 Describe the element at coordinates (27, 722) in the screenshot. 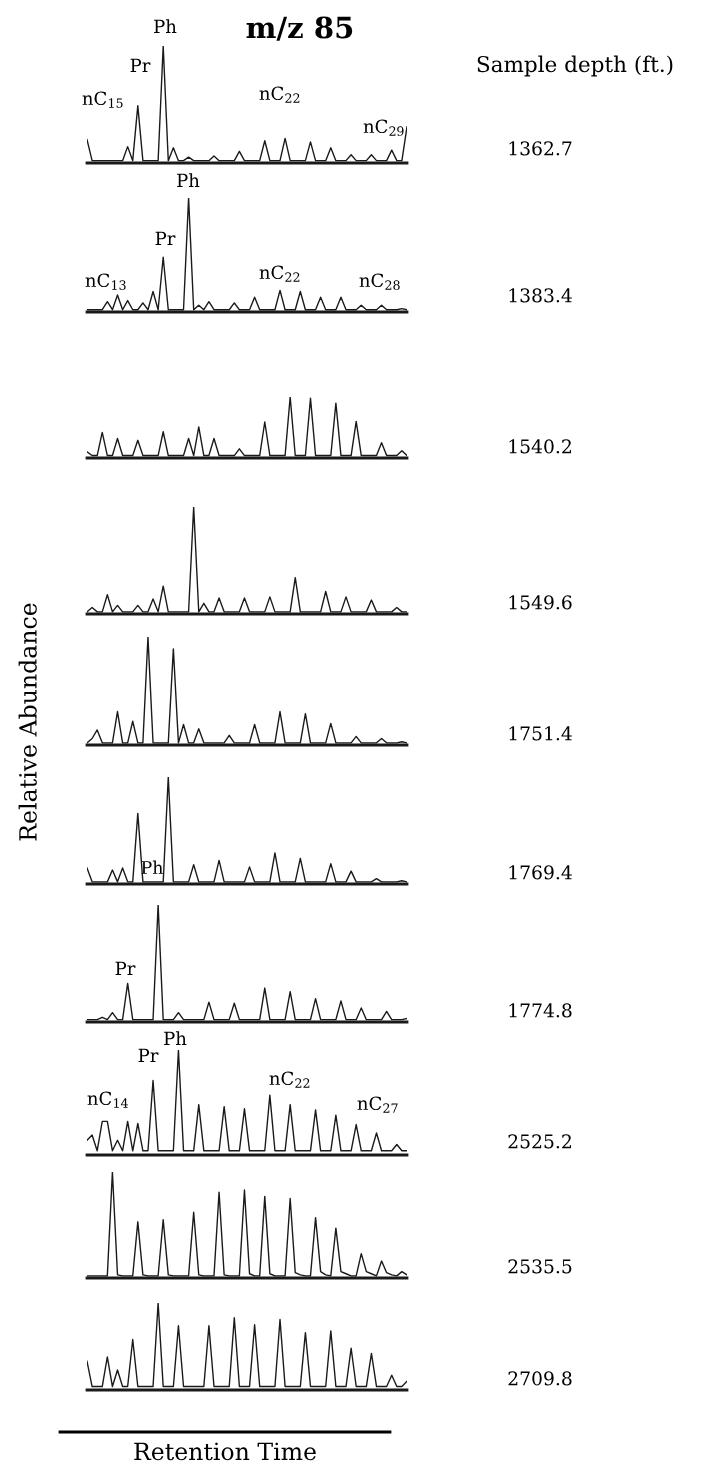

I see `y-axis-title: Relative Abundance` at that location.